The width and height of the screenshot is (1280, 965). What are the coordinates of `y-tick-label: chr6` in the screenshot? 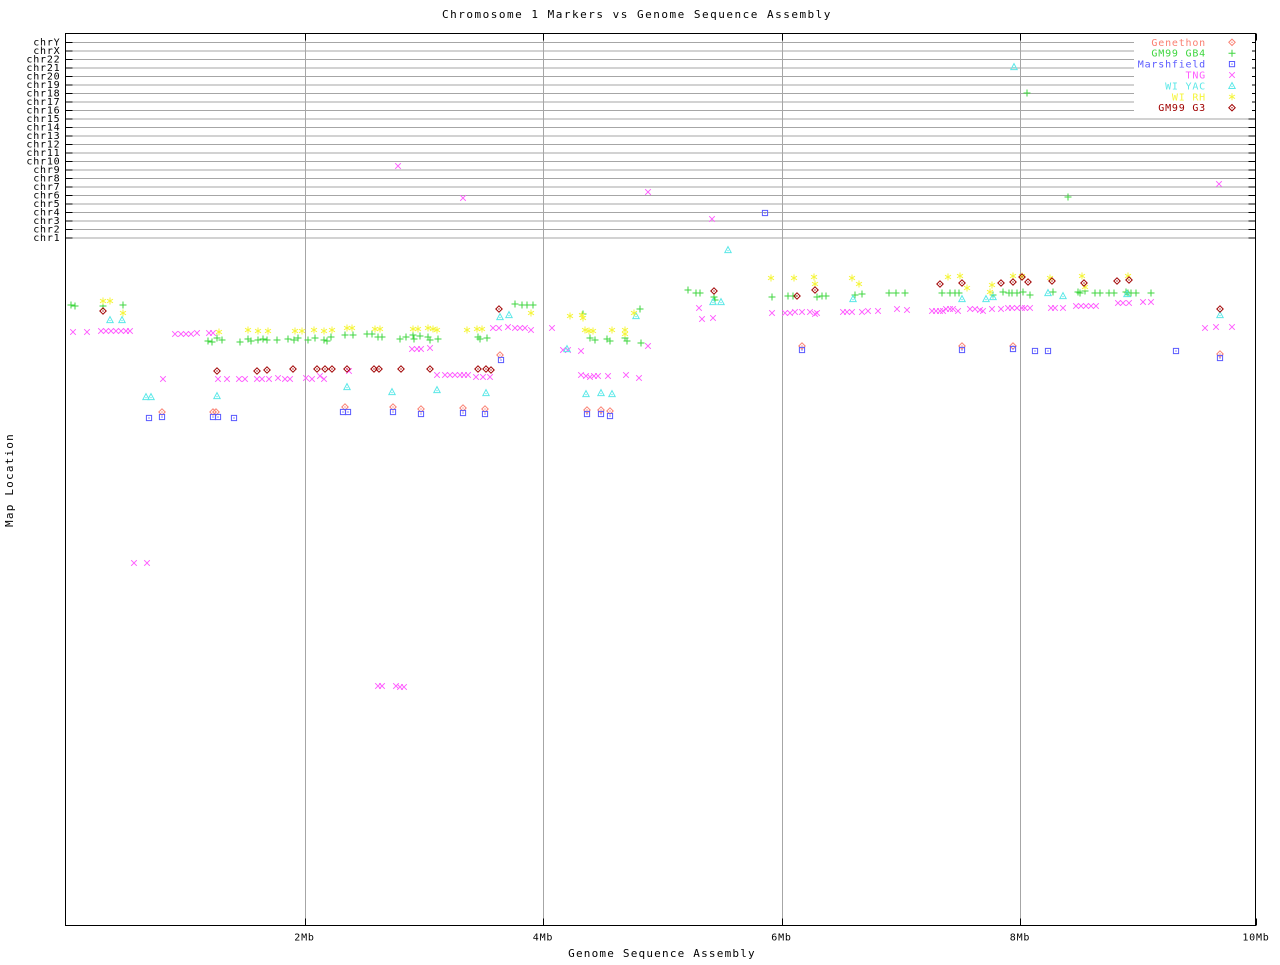 It's located at (46, 196).